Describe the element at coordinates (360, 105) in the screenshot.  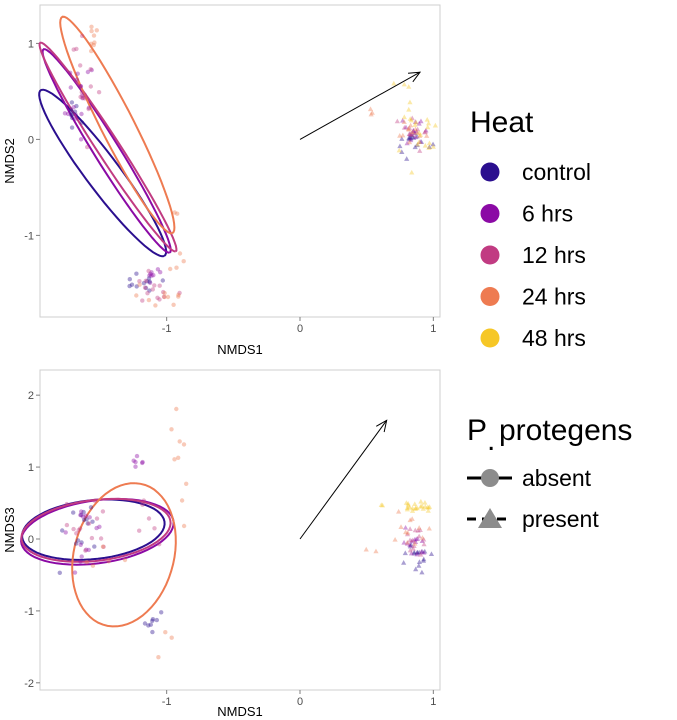
I see `arrow-shaft` at that location.